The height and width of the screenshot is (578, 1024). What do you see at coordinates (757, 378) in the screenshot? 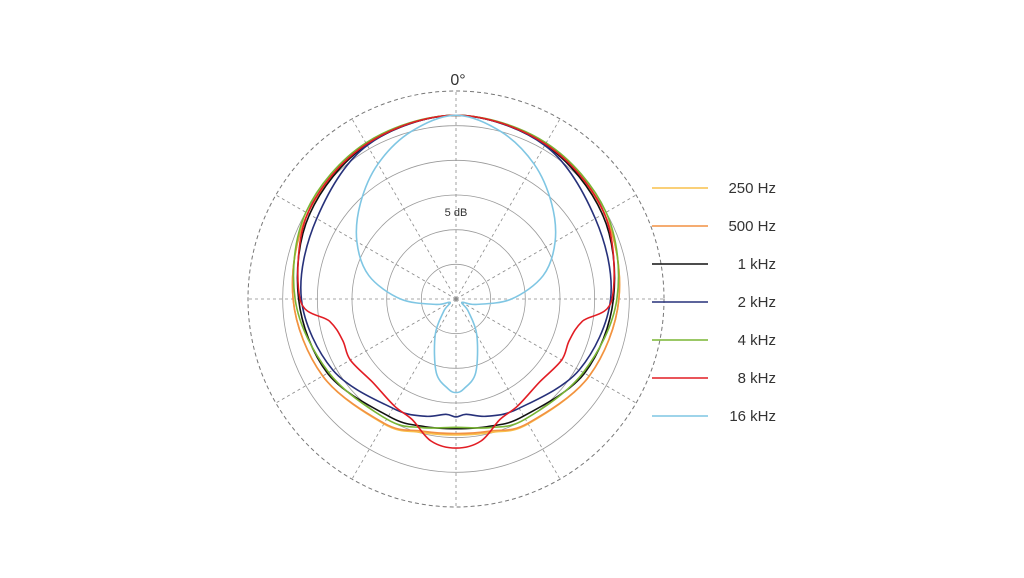
I see `legend-label-8-khz: 8 kHz` at bounding box center [757, 378].